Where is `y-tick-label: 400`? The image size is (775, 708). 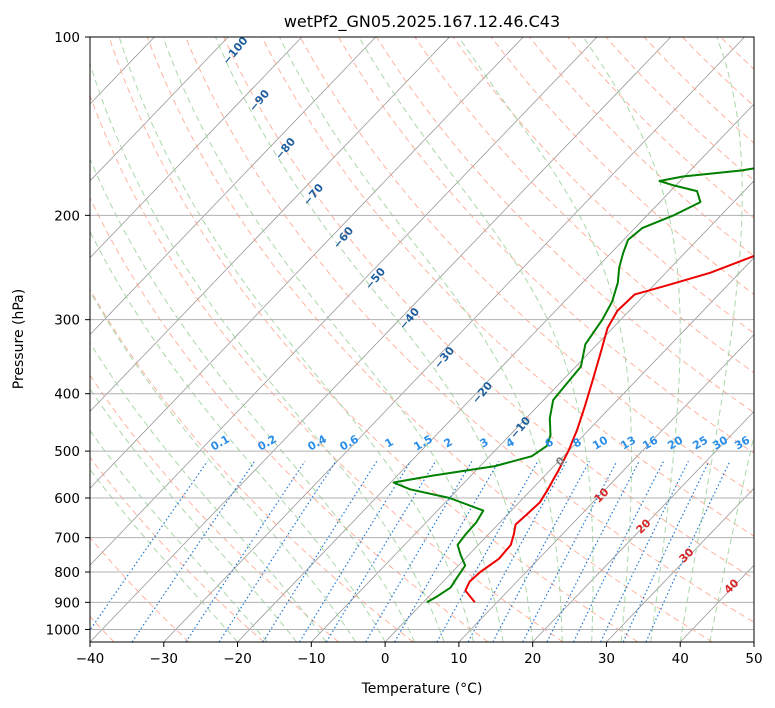
y-tick-label: 400 is located at coordinates (67, 395).